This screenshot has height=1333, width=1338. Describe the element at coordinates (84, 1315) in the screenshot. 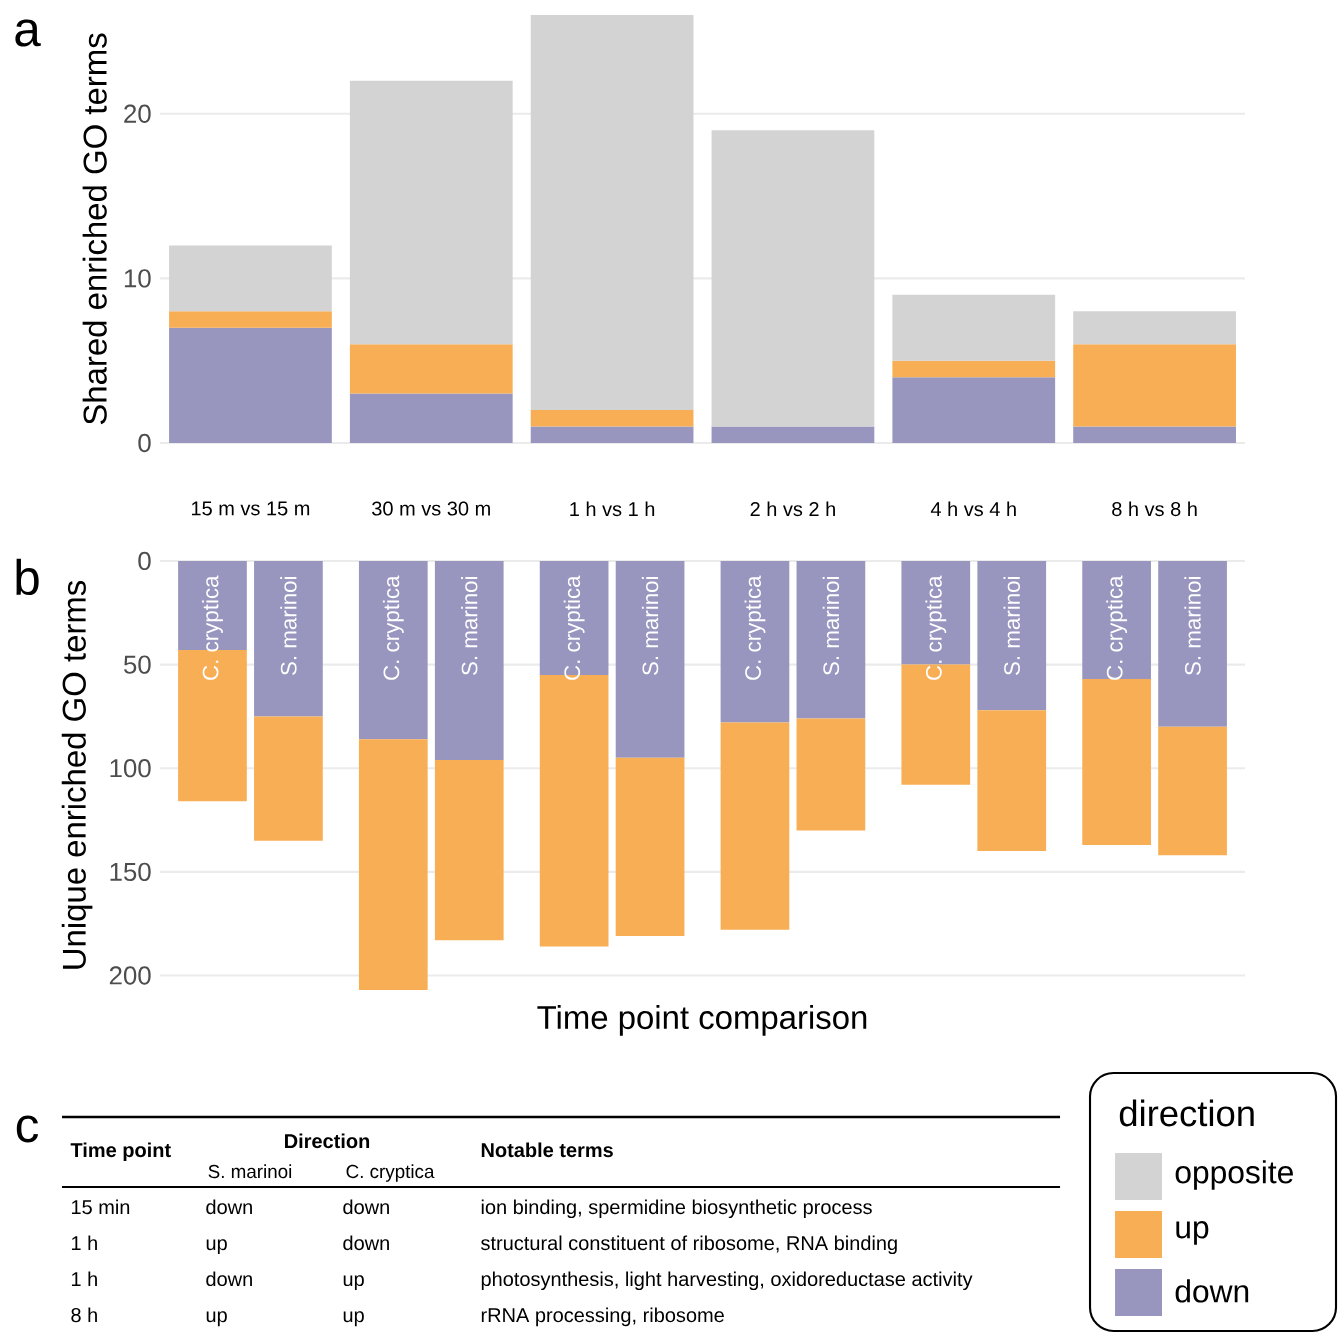

I see `text: 8 h` at that location.